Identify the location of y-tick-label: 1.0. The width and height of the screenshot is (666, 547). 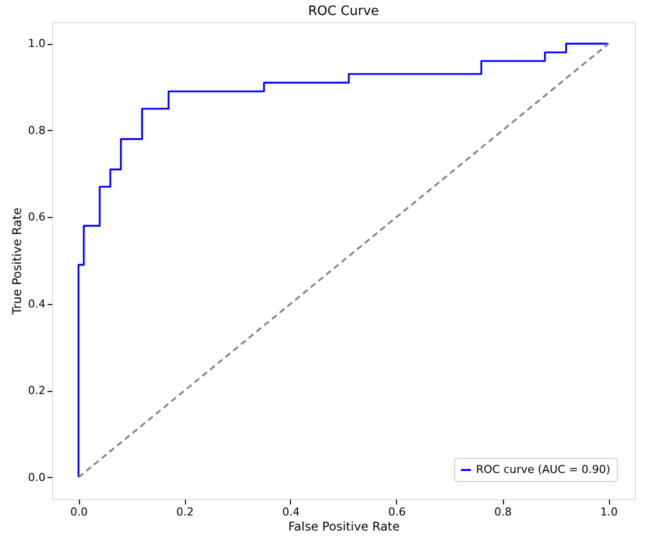
(37, 43).